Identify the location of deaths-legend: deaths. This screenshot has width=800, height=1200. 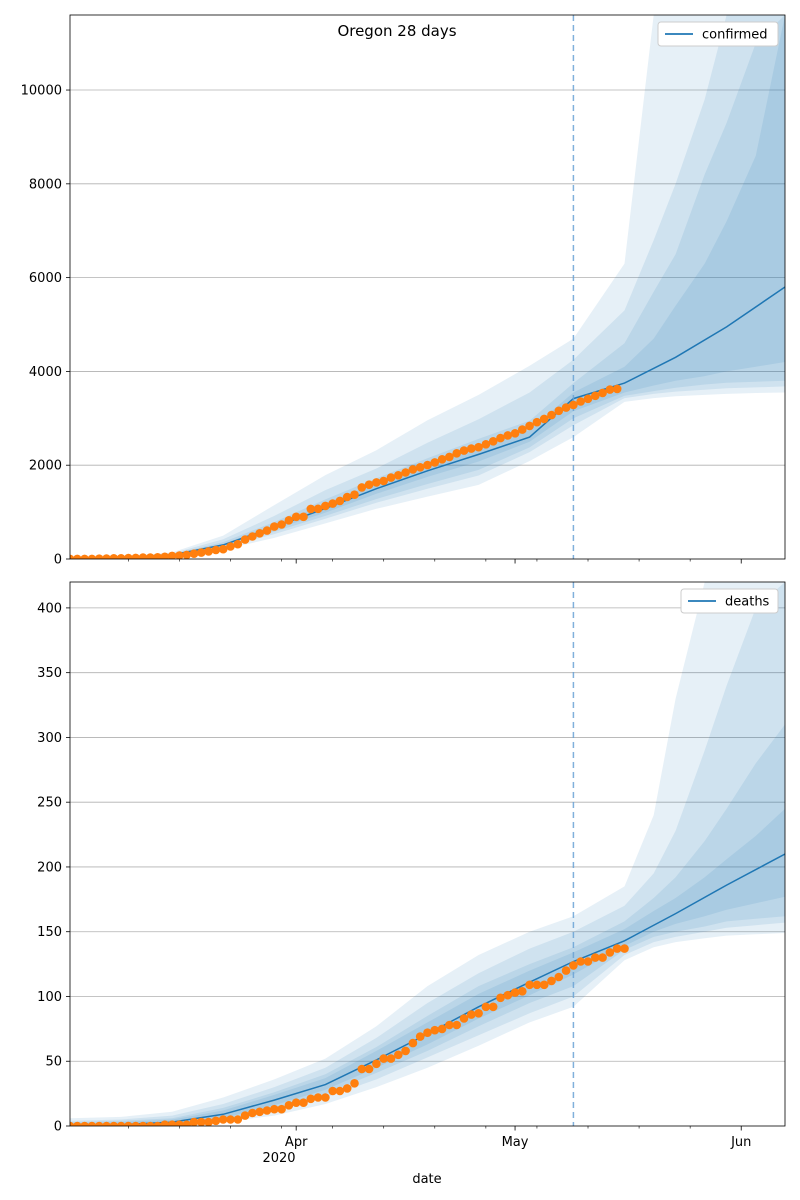
(729, 601).